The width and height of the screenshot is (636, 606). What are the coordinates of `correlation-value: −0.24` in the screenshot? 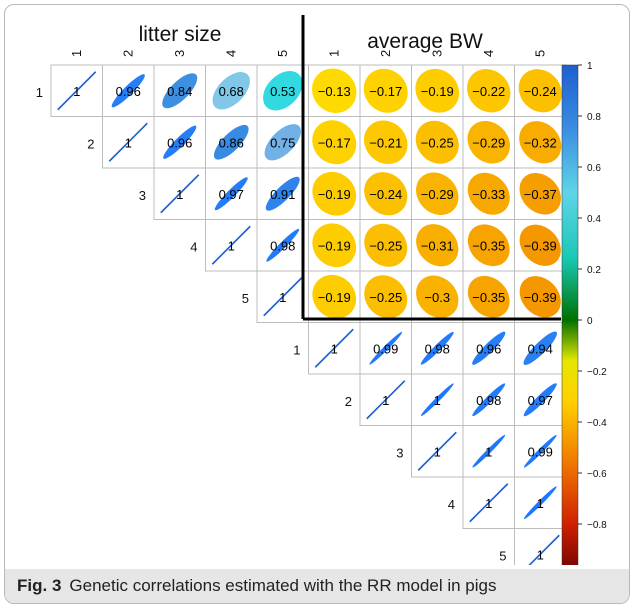 It's located at (385, 194).